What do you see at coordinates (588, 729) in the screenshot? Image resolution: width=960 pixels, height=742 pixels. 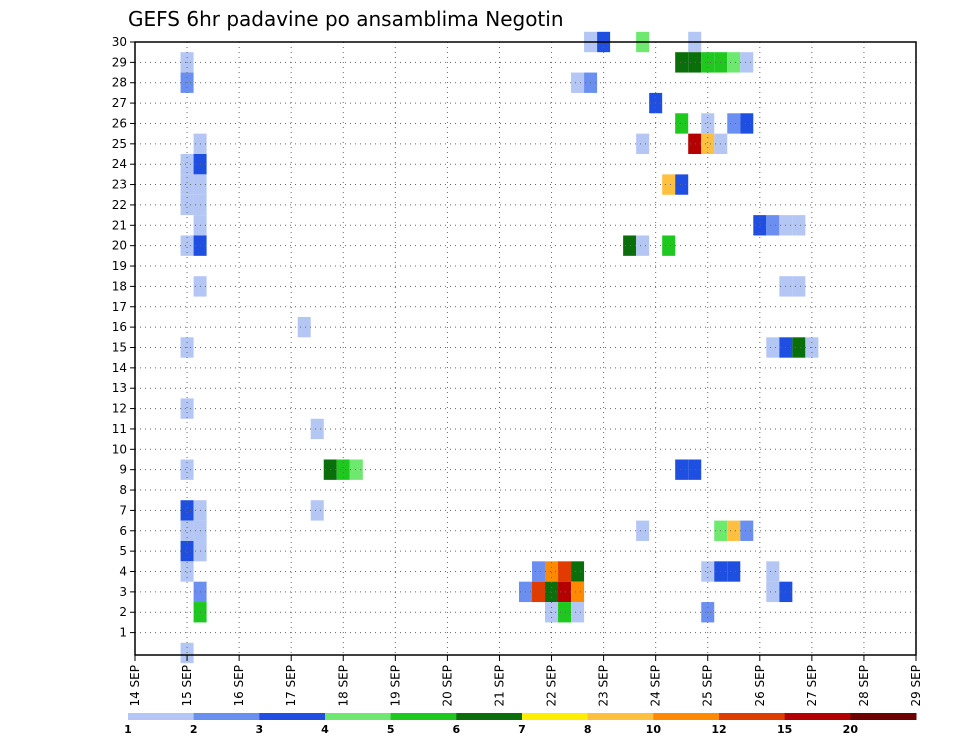 I see `colorbar-label: 8` at bounding box center [588, 729].